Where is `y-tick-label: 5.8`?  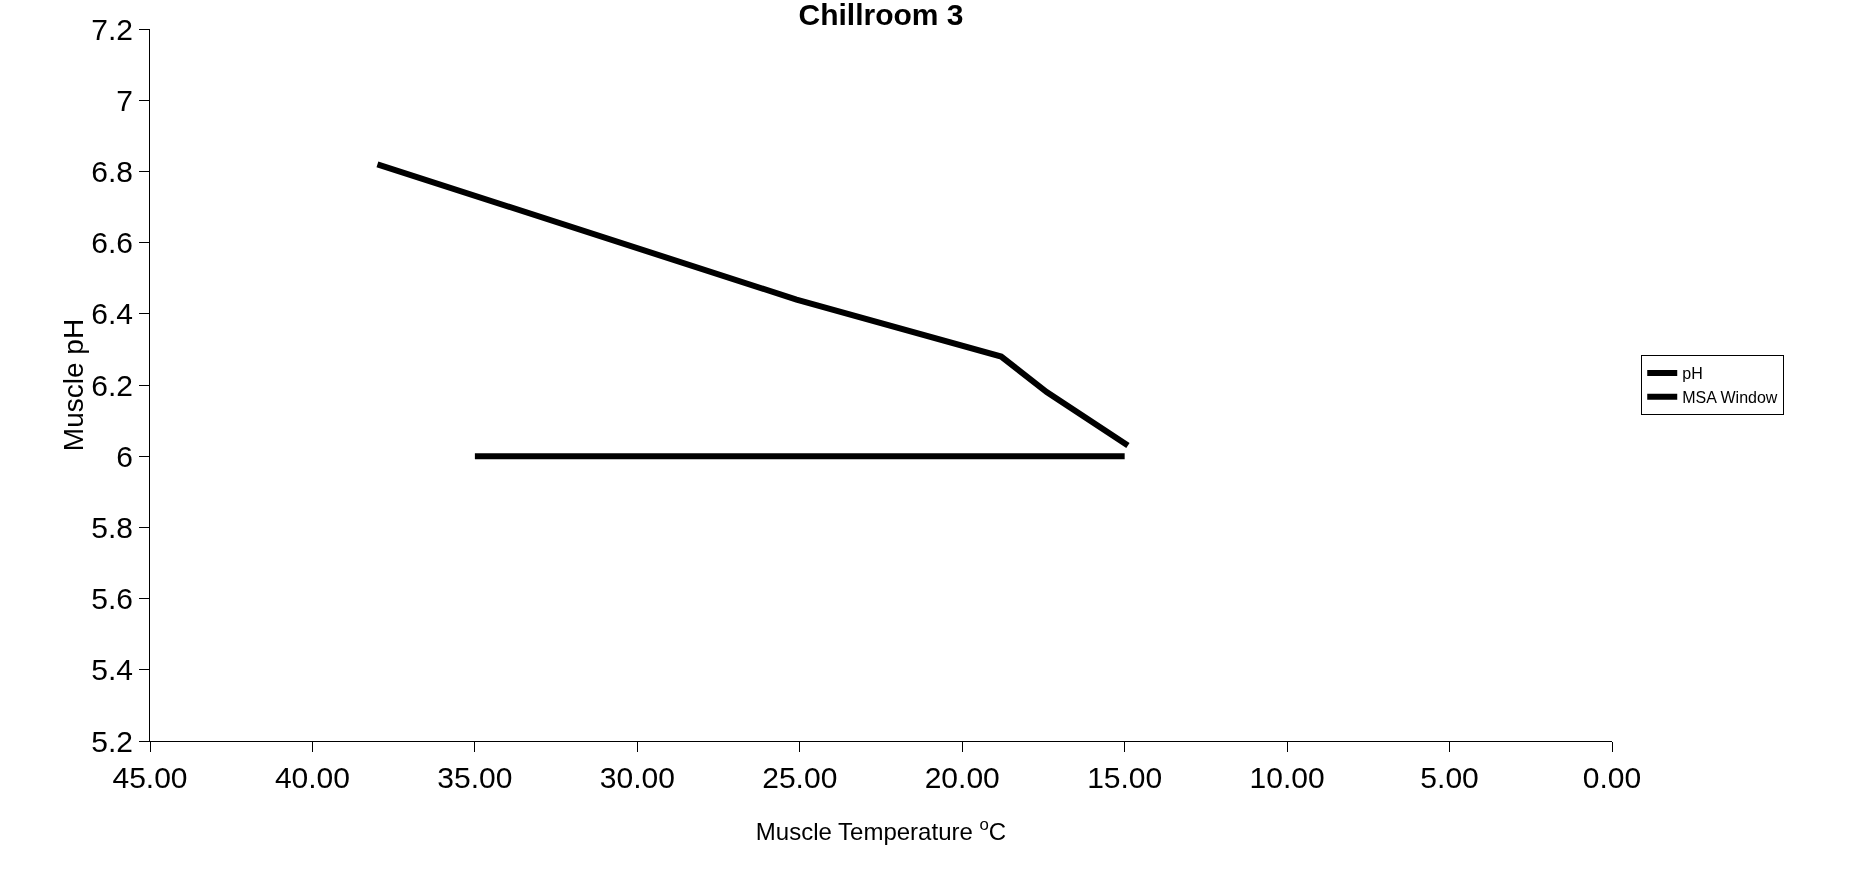 y-tick-label: 5.8 is located at coordinates (112, 527).